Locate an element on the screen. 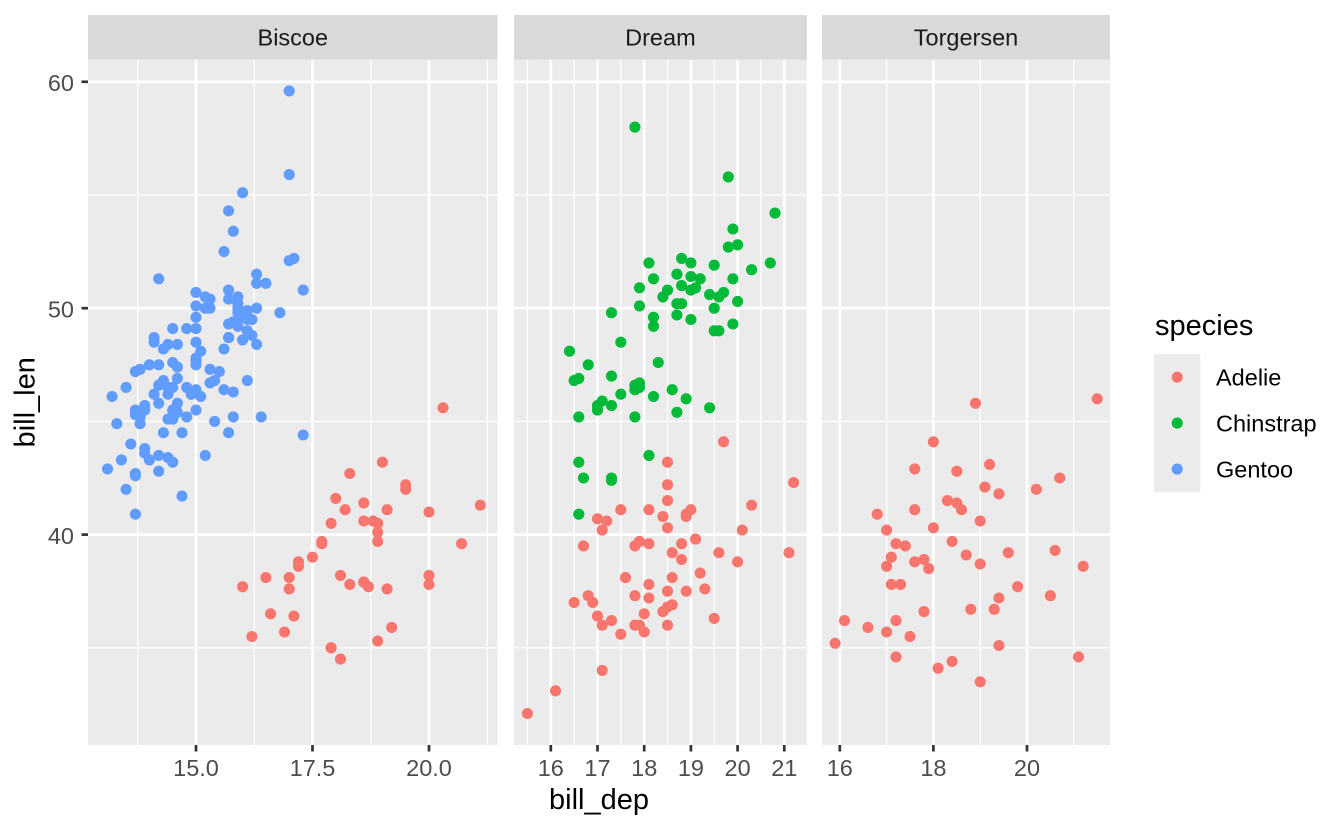 This screenshot has height=835, width=1344. svg-text: bill_dep is located at coordinates (599, 800).